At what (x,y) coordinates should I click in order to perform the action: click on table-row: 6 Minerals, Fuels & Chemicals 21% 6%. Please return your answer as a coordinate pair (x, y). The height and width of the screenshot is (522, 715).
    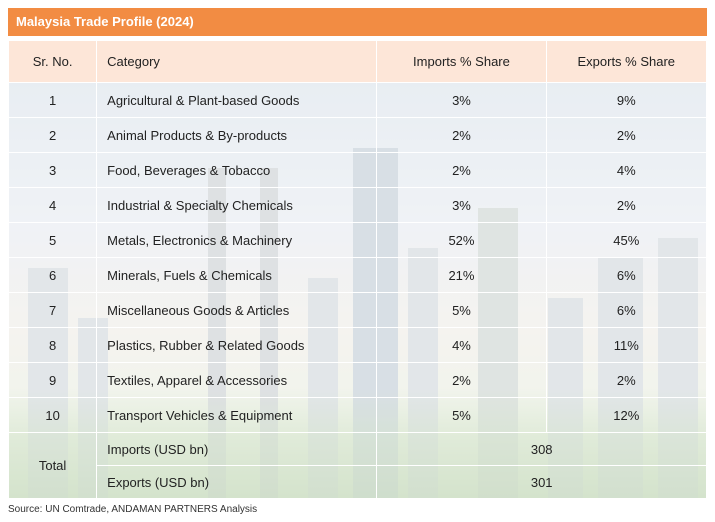
    Looking at the image, I should click on (357, 275).